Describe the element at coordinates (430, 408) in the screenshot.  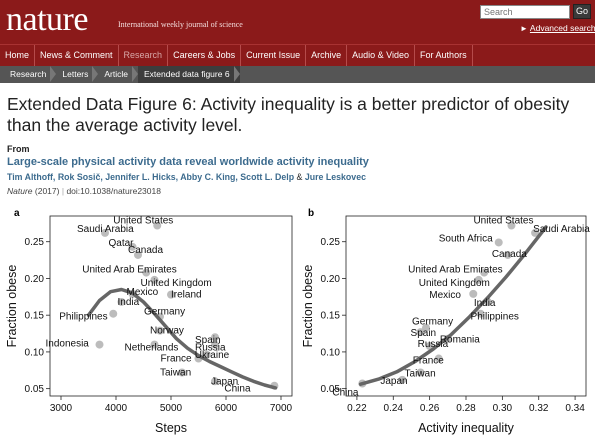
I see `panel-b-x-tick-label: 0.26` at that location.